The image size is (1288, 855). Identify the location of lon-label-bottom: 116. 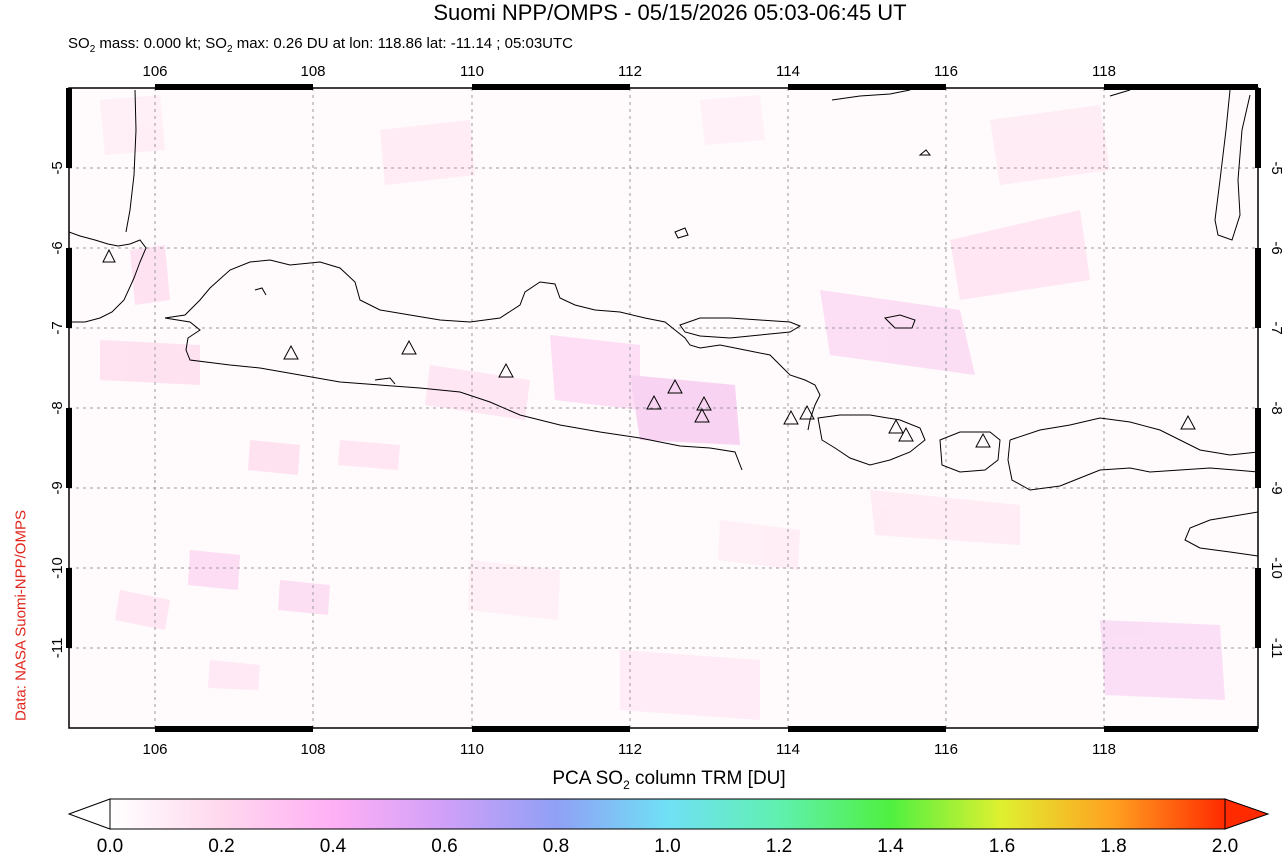
(946, 749).